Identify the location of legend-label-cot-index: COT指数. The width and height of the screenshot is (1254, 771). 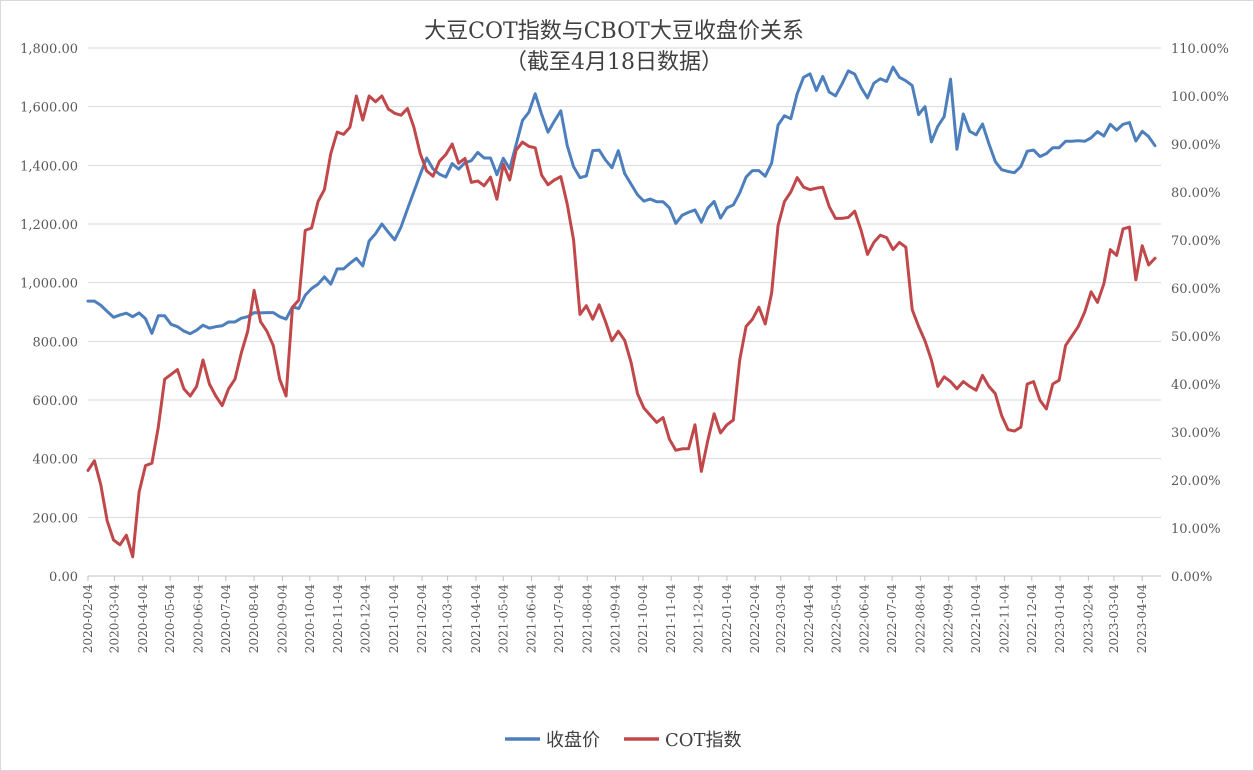
(703, 740).